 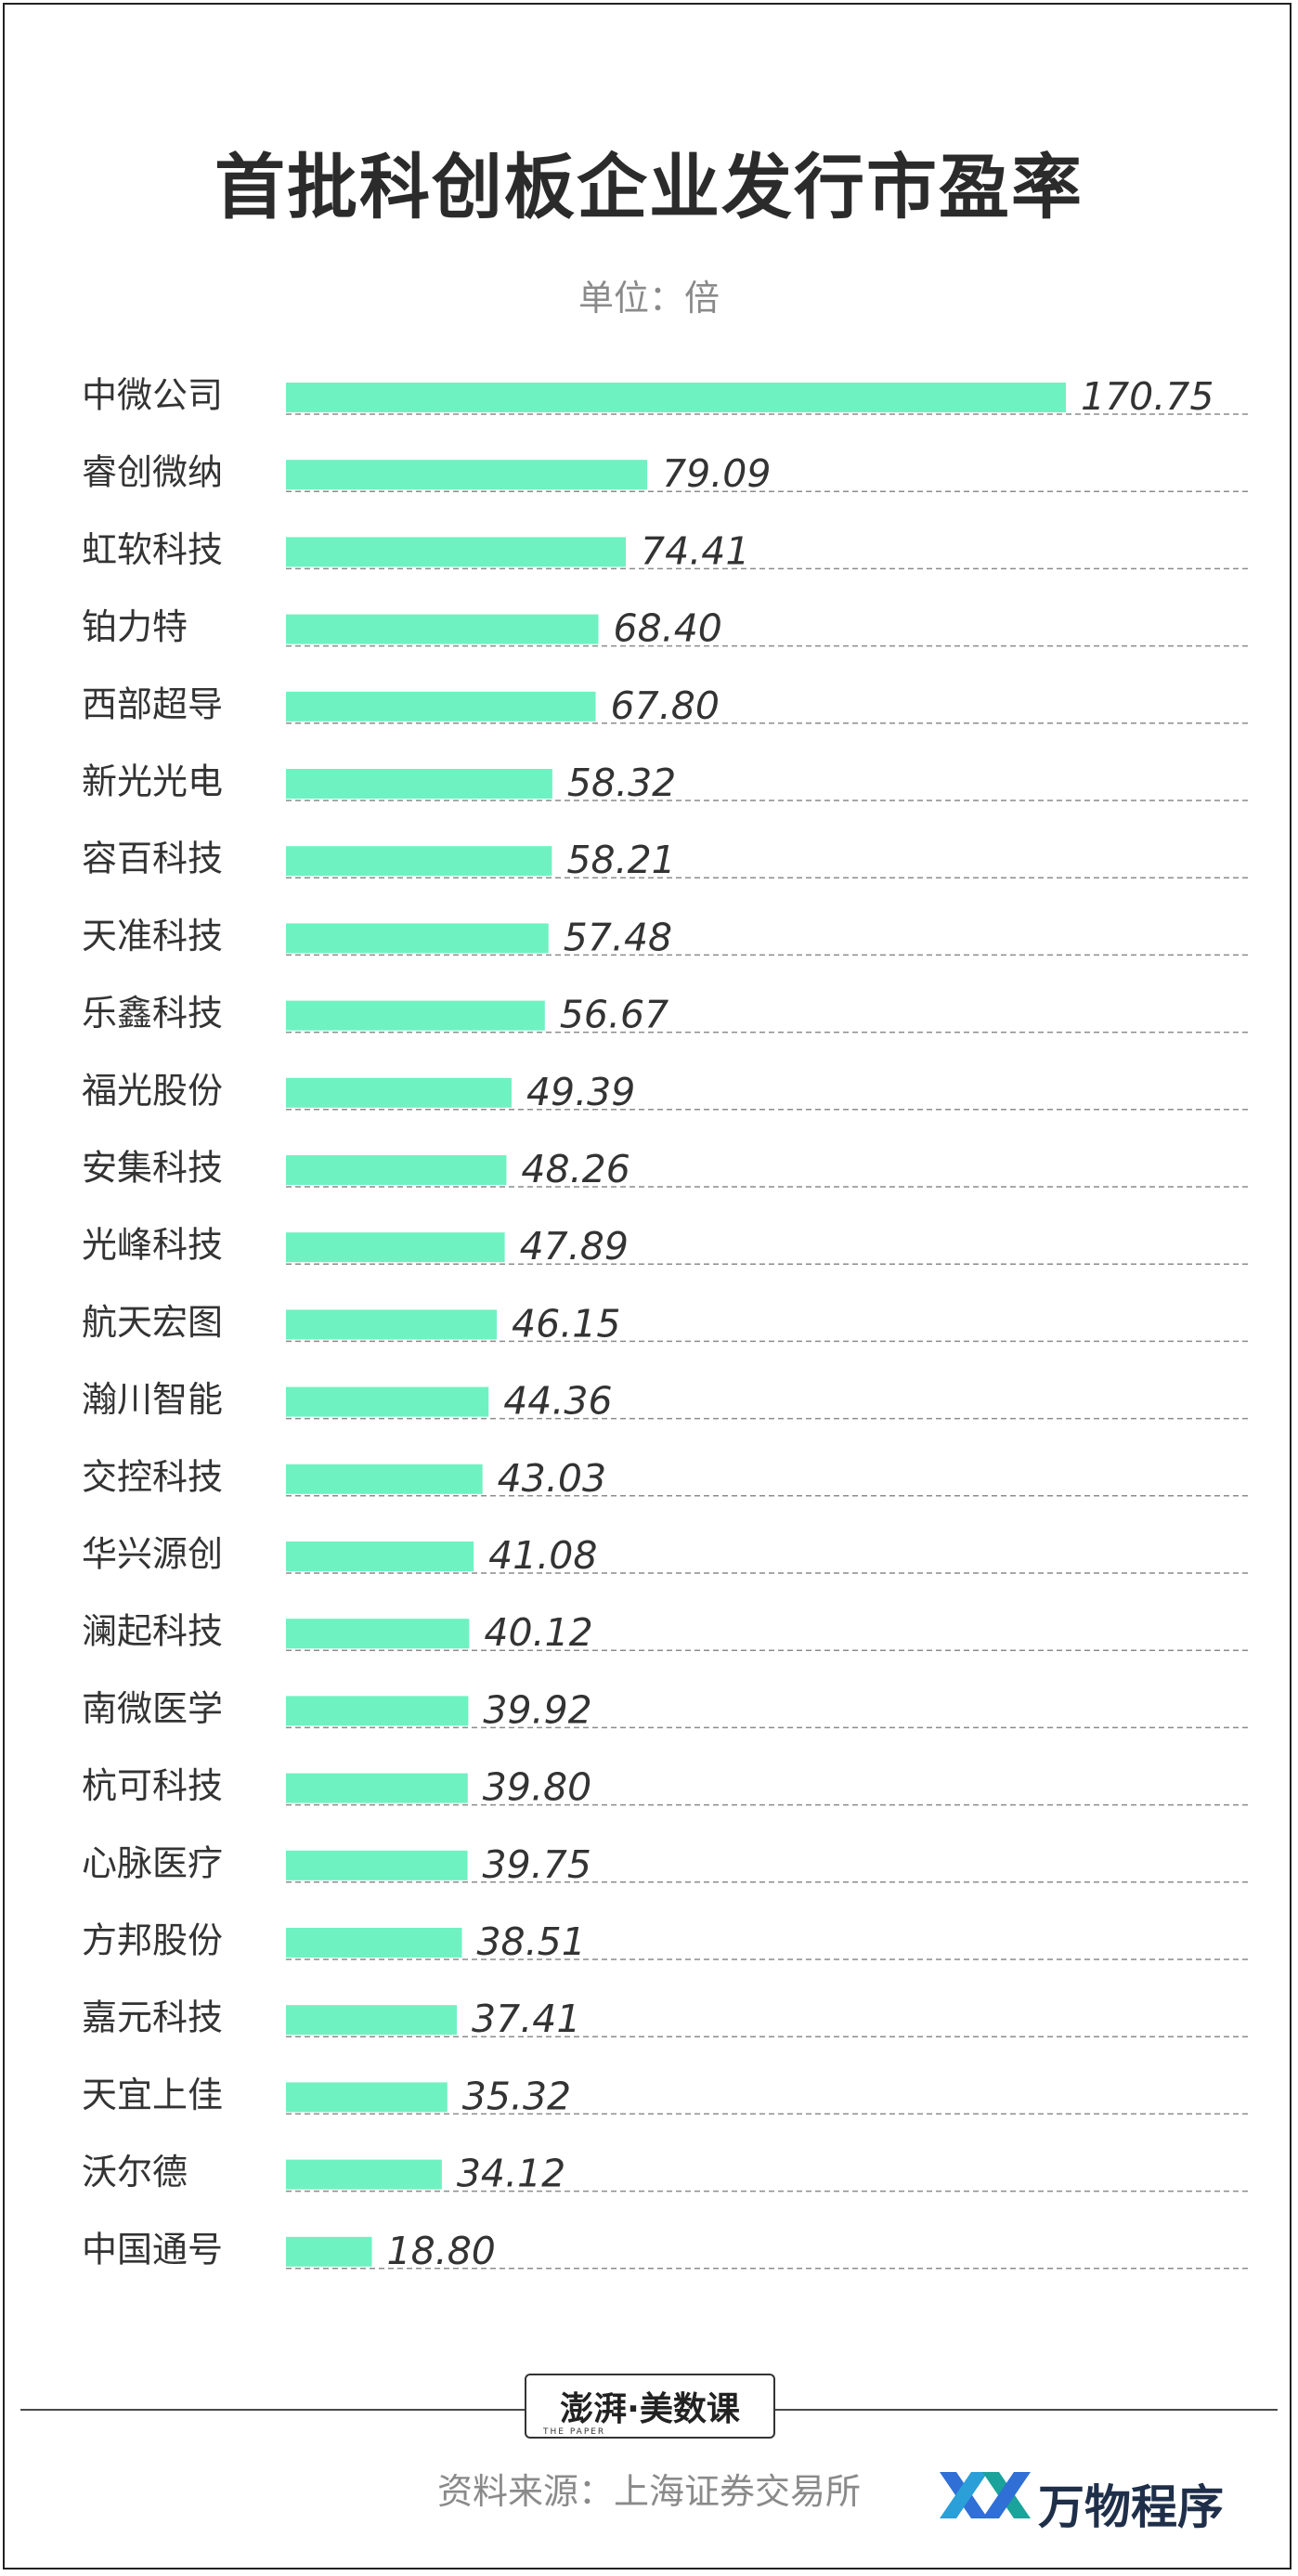 I want to click on category-label: 虹软科技, so click(x=152, y=550).